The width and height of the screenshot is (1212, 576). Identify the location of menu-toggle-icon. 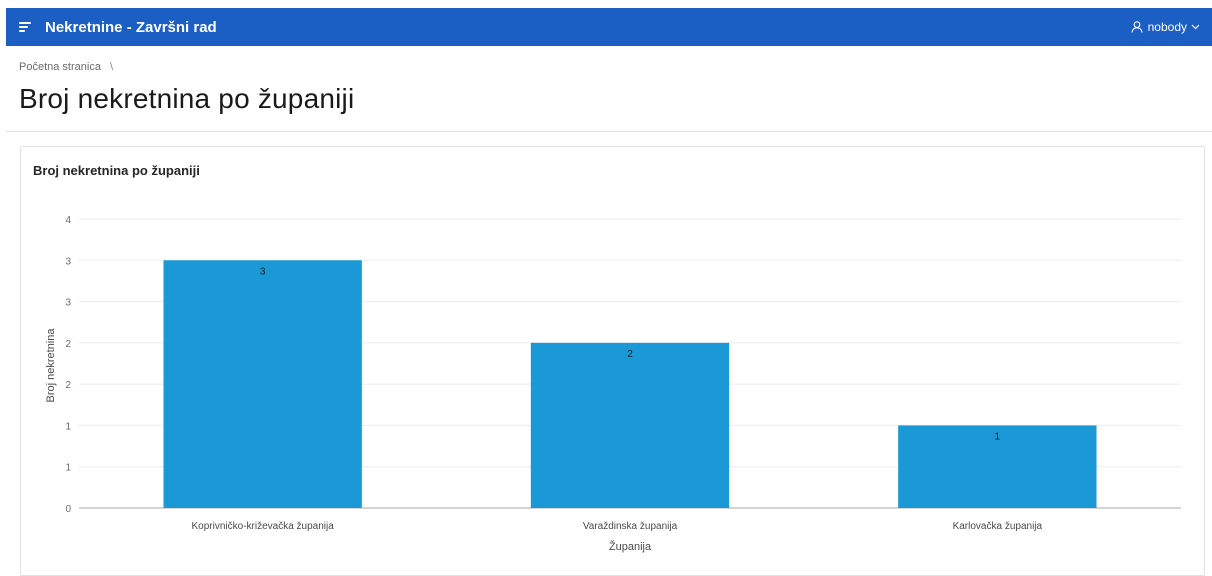
(26, 27).